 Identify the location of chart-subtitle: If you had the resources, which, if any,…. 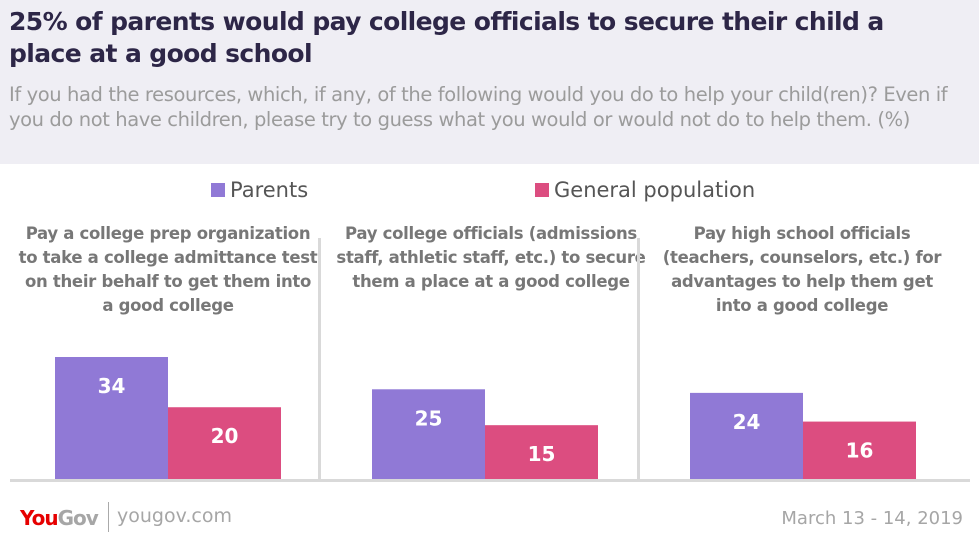
(478, 107).